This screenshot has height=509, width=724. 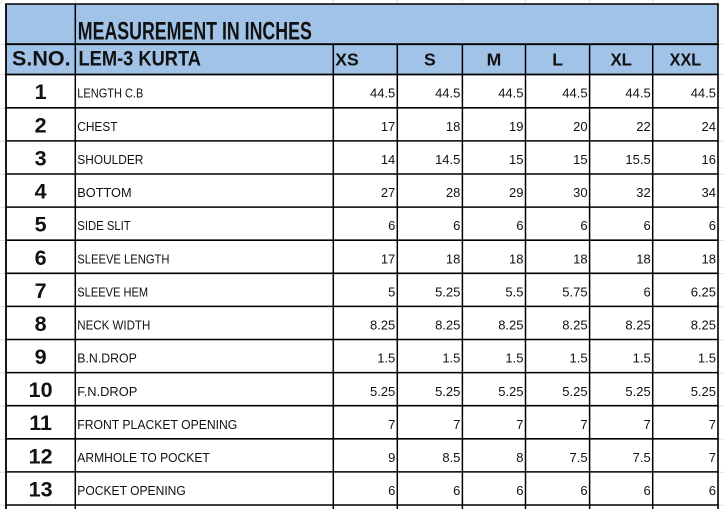 What do you see at coordinates (41, 92) in the screenshot?
I see `svg-text: 1` at bounding box center [41, 92].